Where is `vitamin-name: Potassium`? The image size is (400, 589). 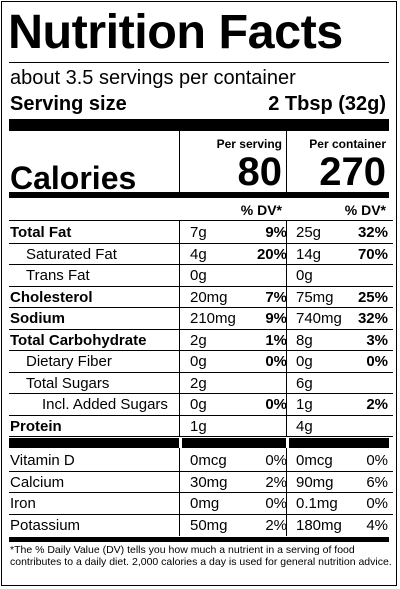
vitamin-name: Potassium is located at coordinates (45, 525).